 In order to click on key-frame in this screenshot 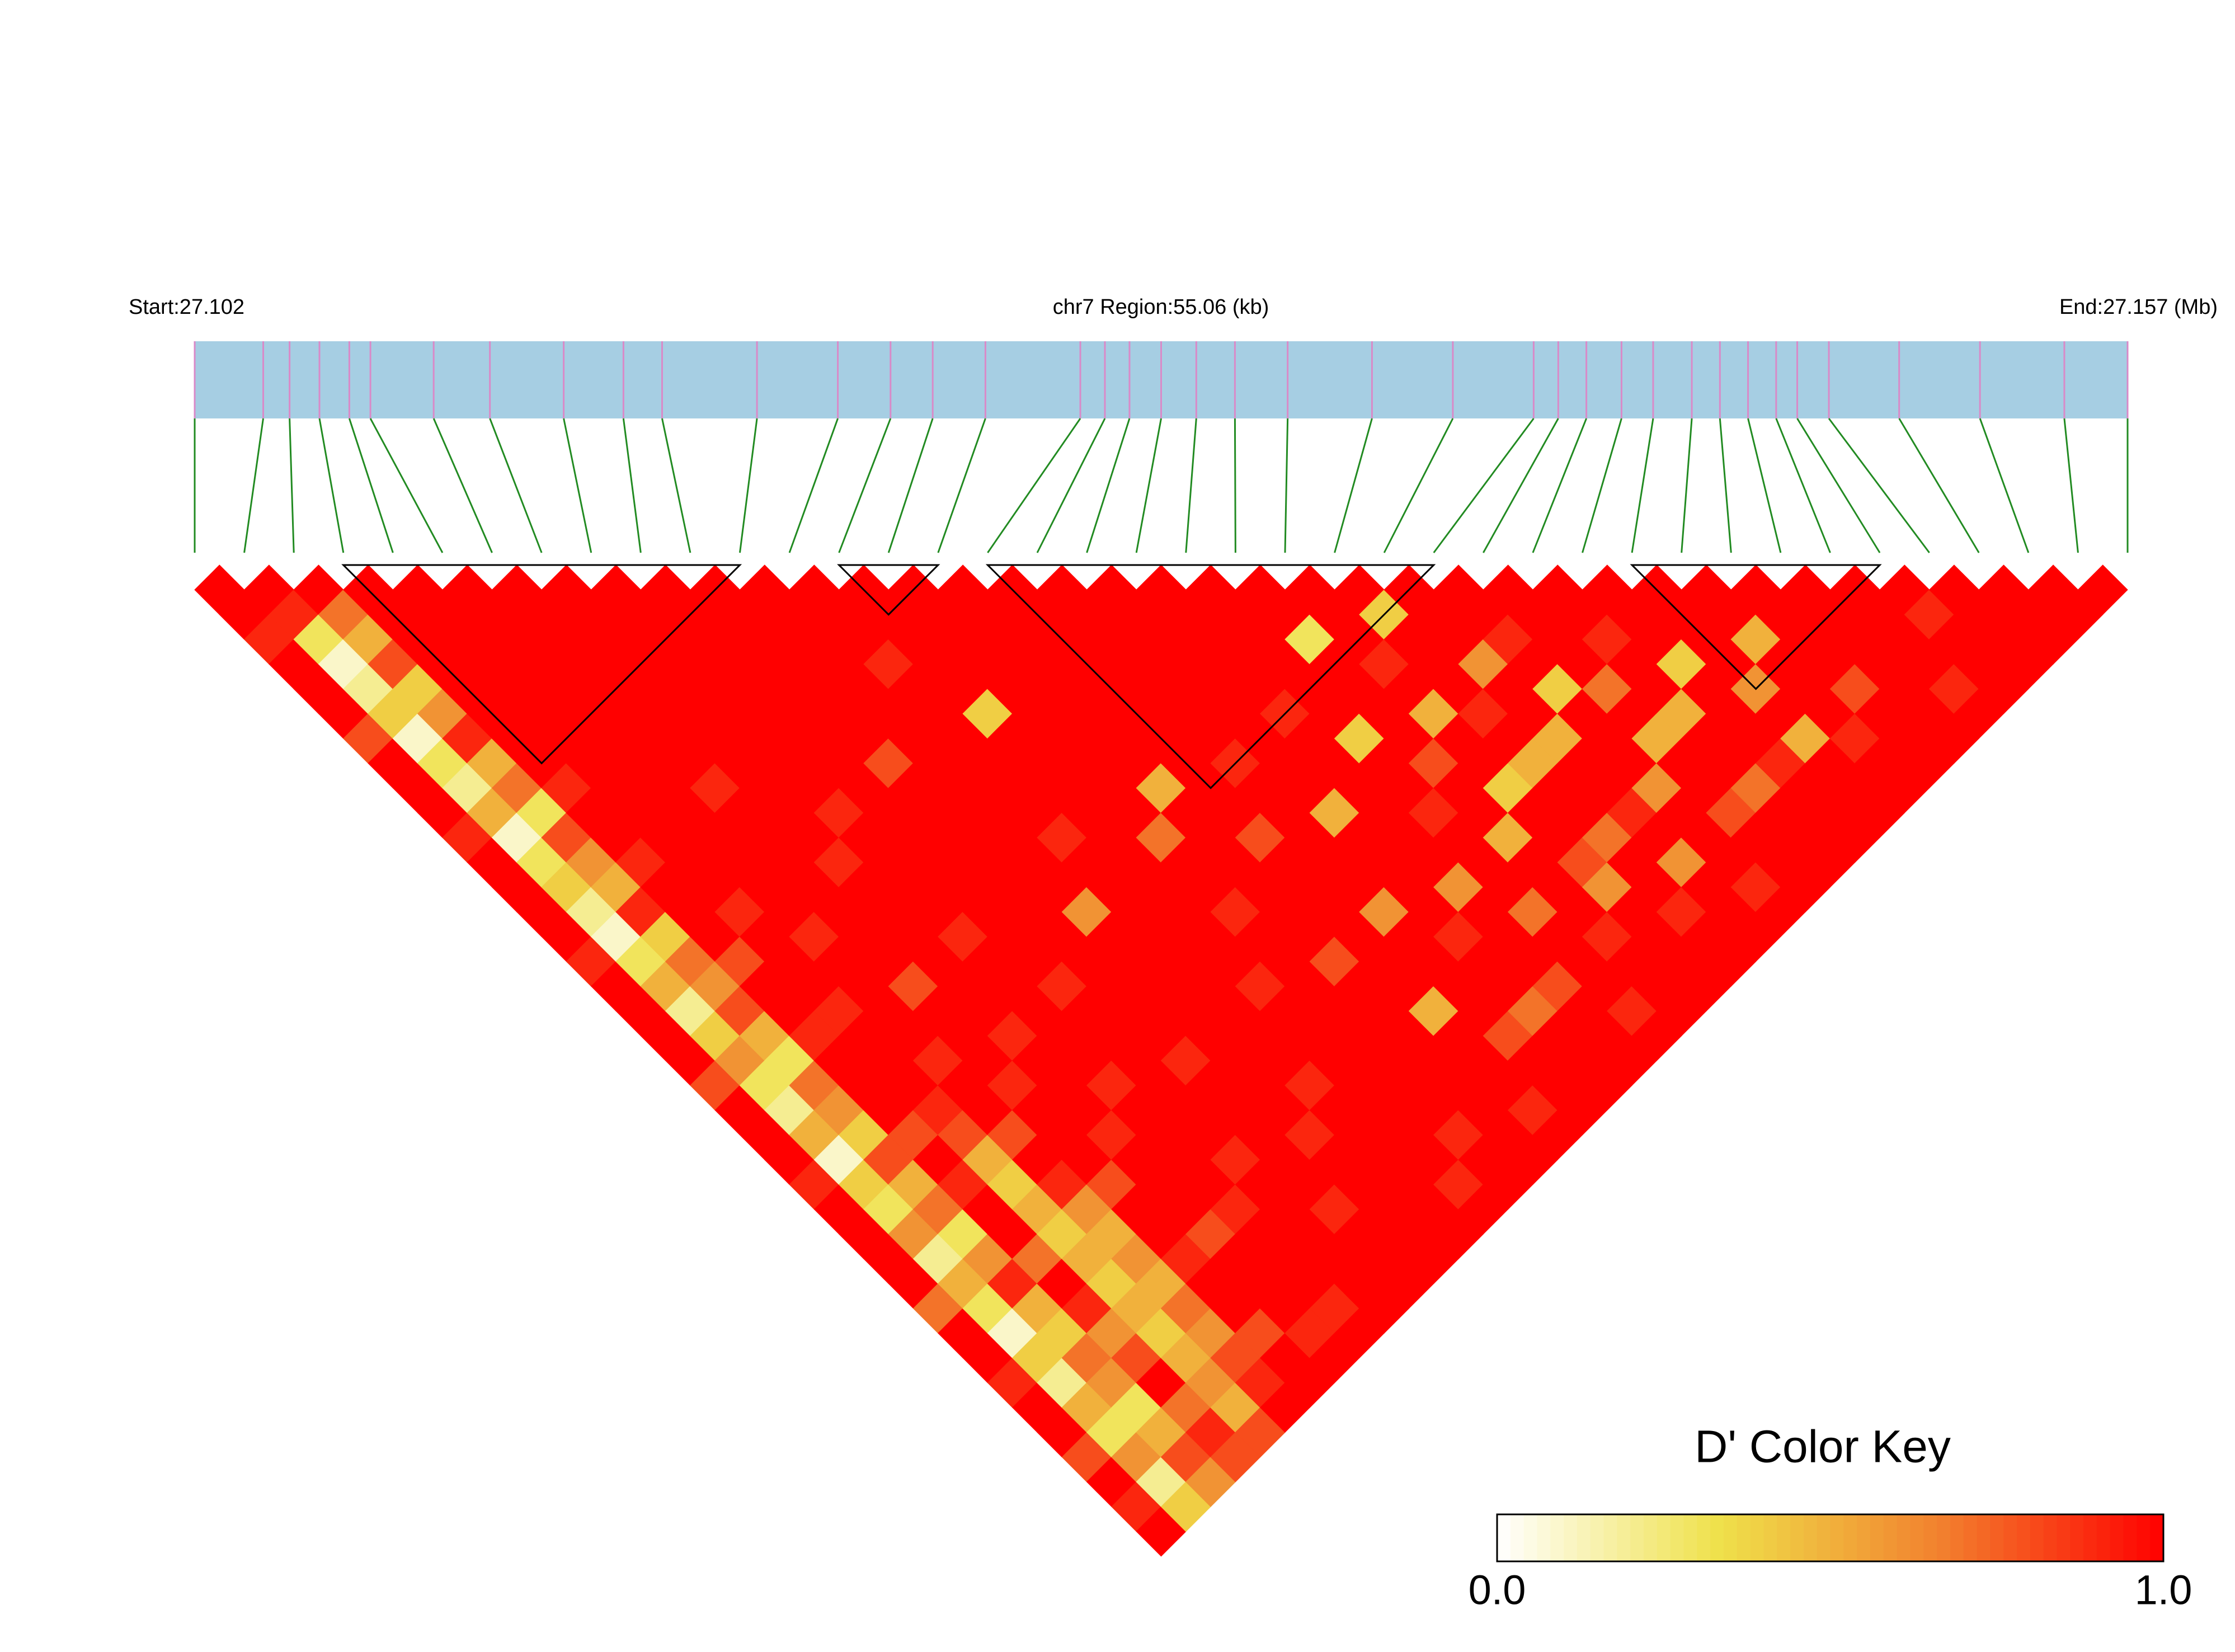, I will do `click(1830, 1537)`.